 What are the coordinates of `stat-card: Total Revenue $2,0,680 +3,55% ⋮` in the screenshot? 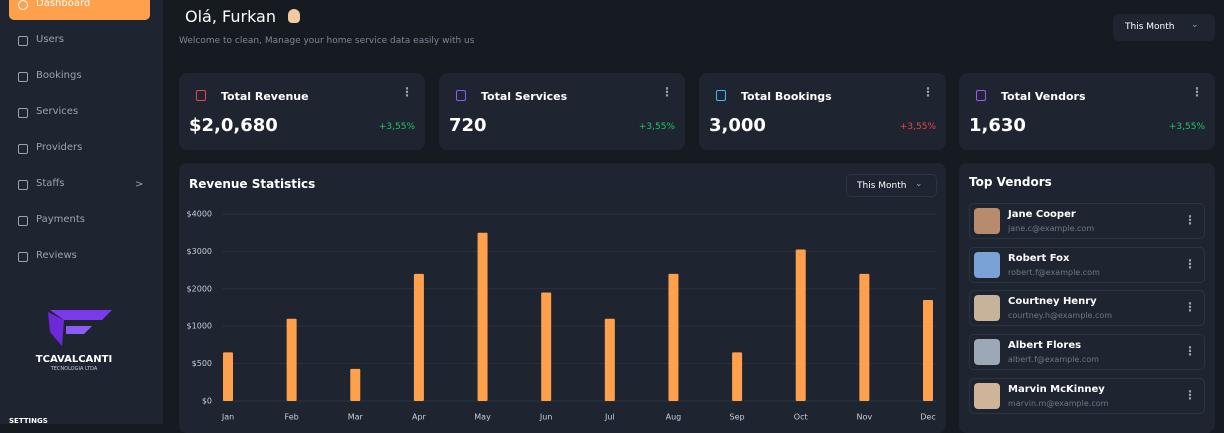 It's located at (302, 111).